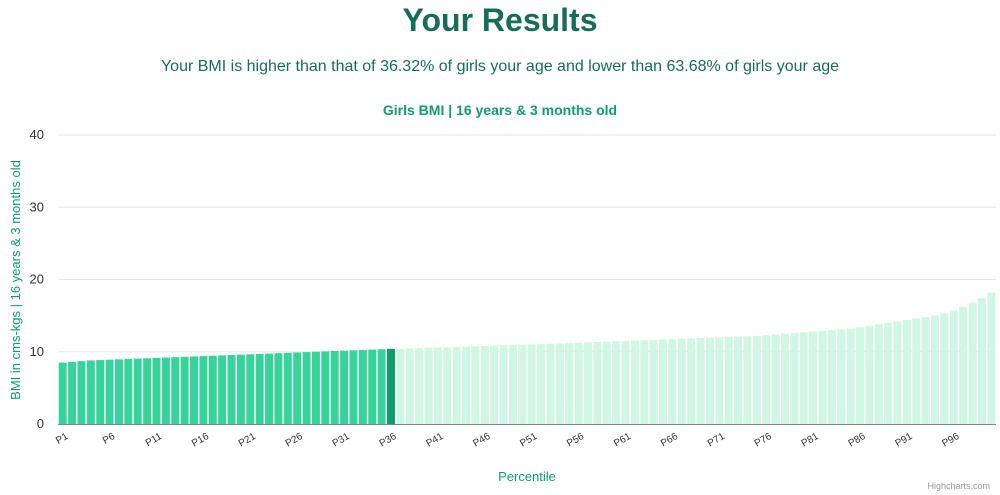  Describe the element at coordinates (878, 374) in the screenshot. I see `bar-p88` at that location.